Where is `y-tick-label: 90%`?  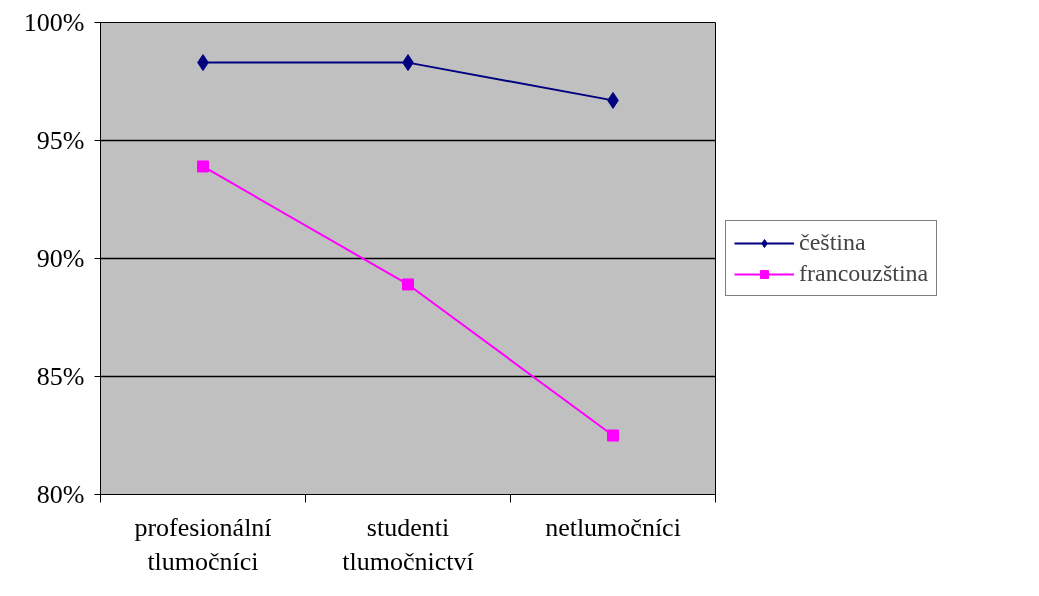 y-tick-label: 90% is located at coordinates (60, 258).